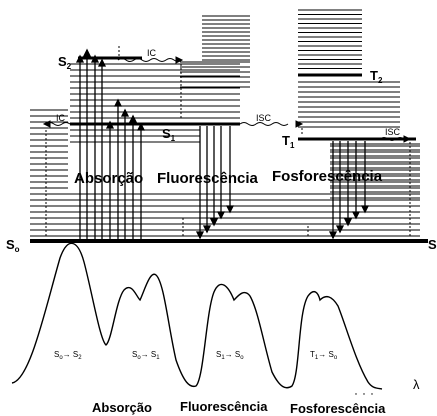 The width and height of the screenshot is (437, 416). Describe the element at coordinates (407, 139) in the screenshot. I see `isc-t1-arrowhead` at that location.